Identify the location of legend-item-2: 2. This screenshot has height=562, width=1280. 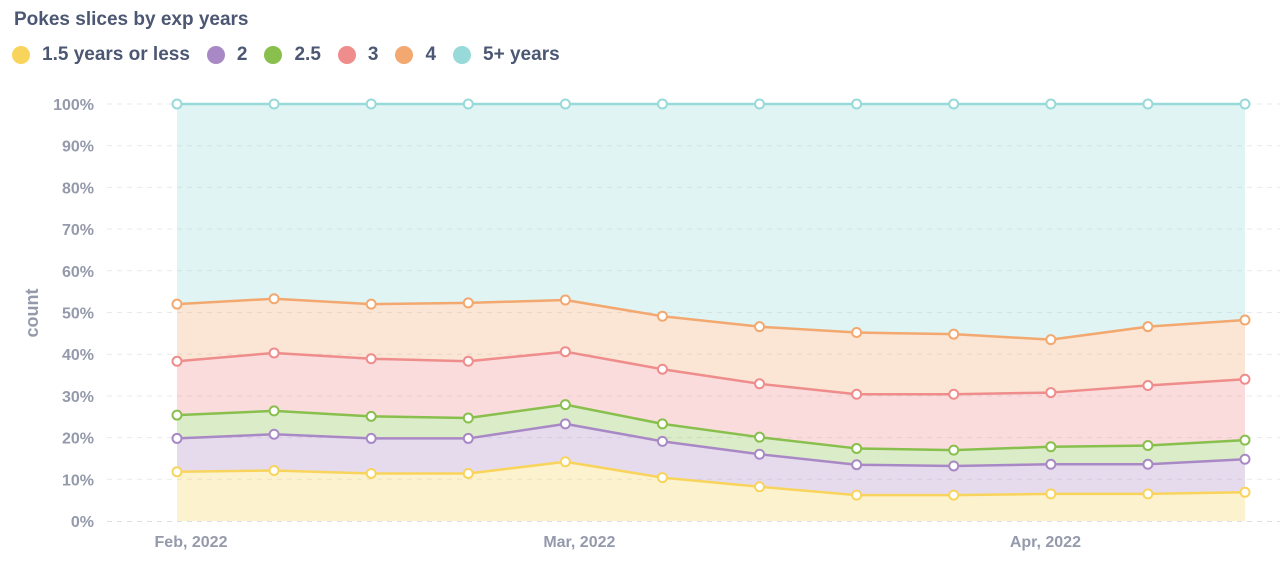
(227, 55).